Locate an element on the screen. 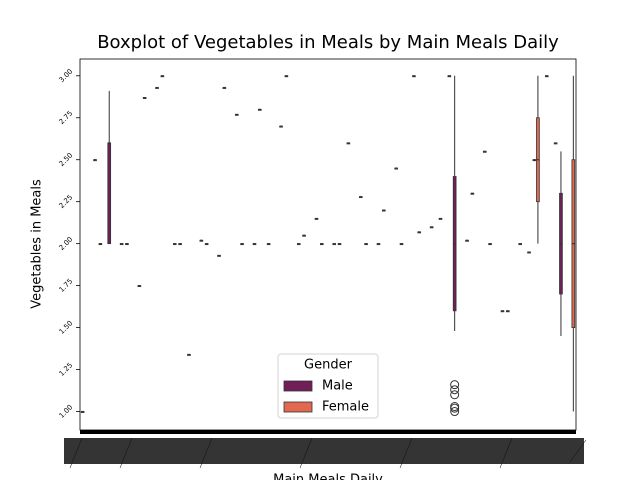 The width and height of the screenshot is (640, 484). legend-label: Male is located at coordinates (337, 386).